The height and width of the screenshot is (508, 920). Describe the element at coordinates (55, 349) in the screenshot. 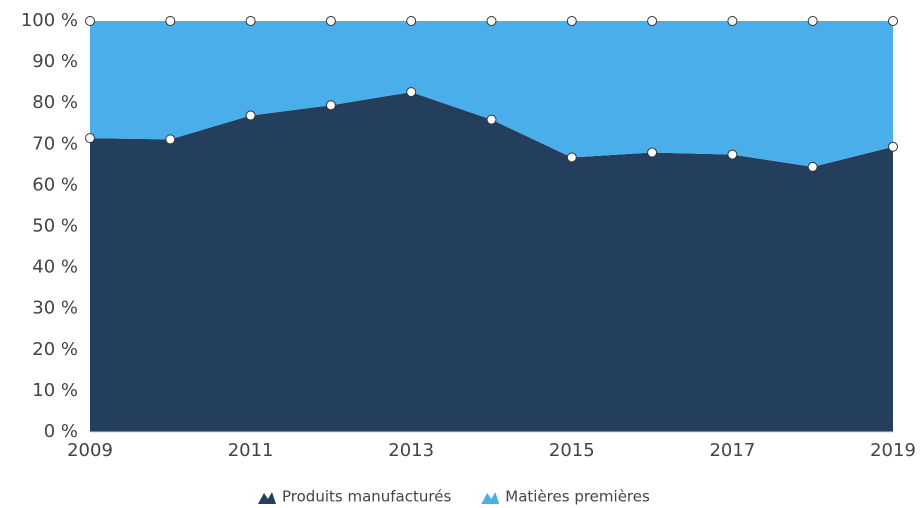

I see `y-tick-label: 20 %` at that location.